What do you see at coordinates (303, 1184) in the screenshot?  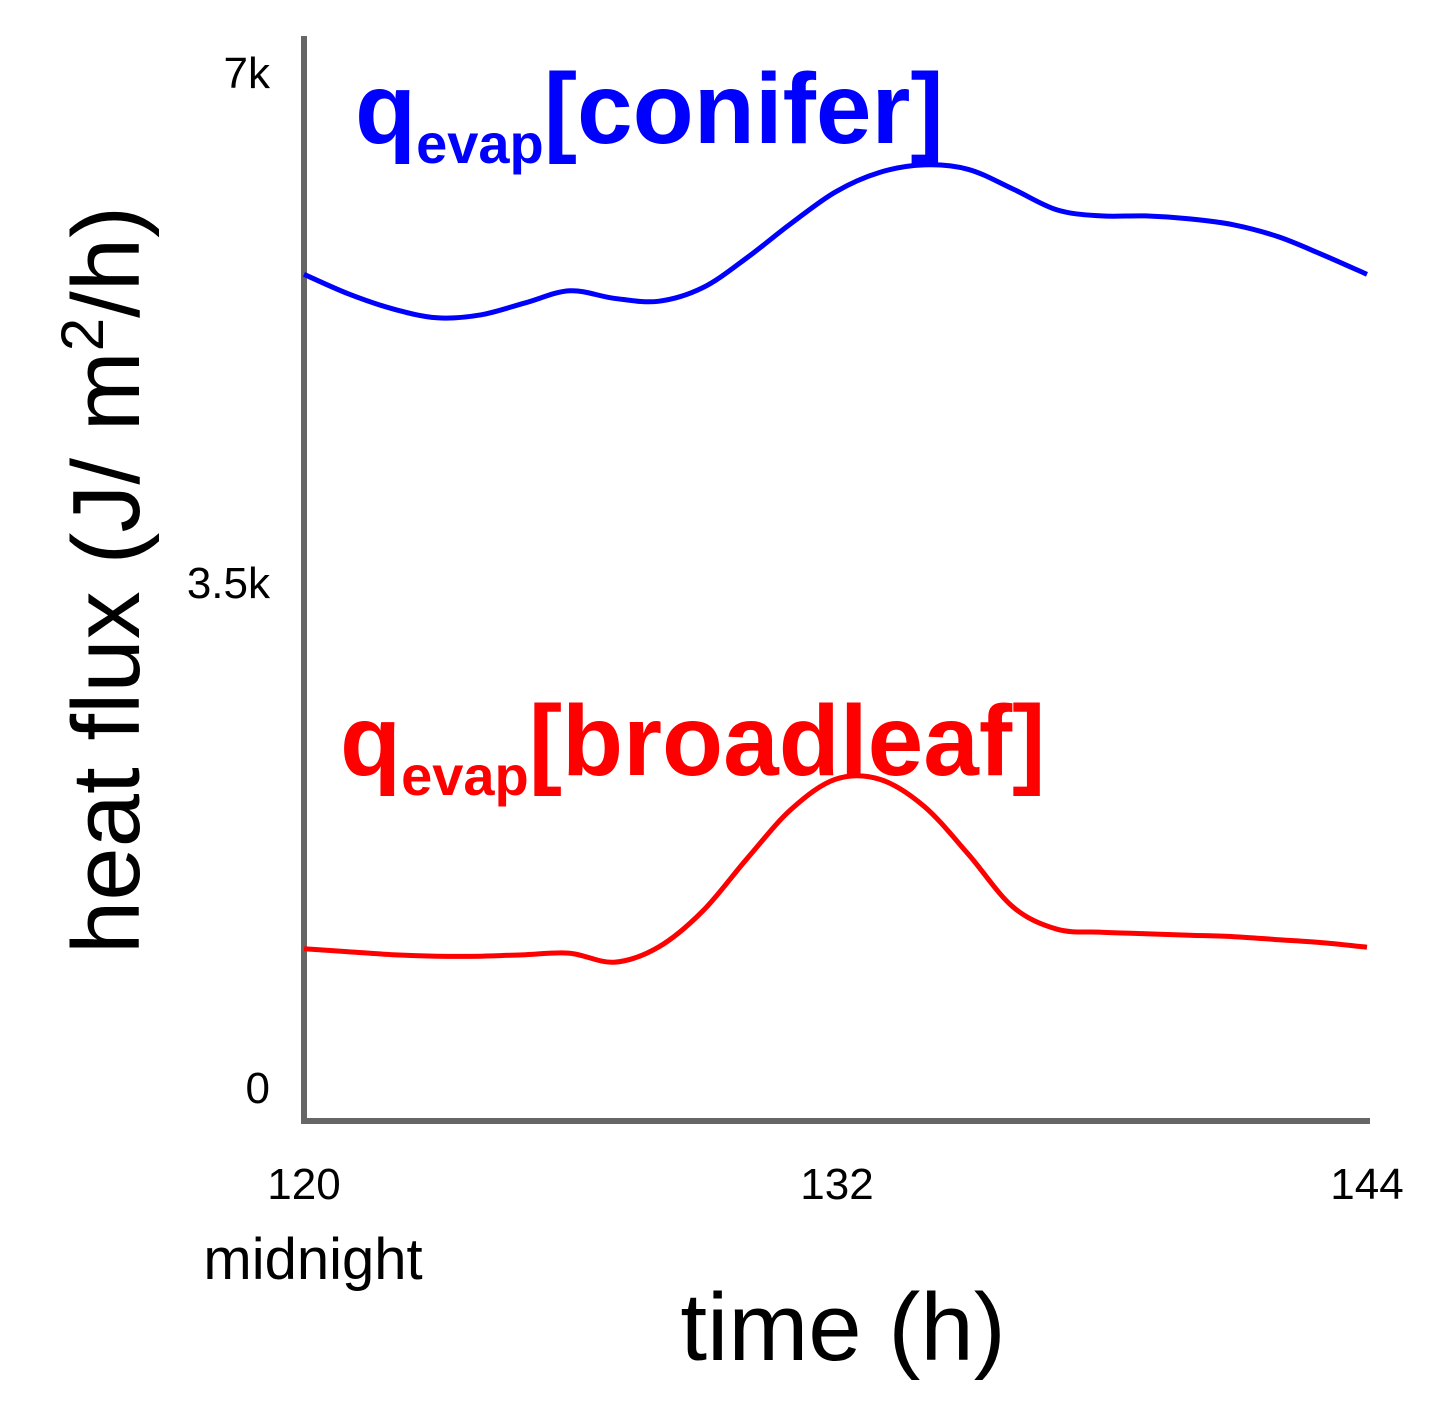 I see `x-tick-label-120: 120` at bounding box center [303, 1184].